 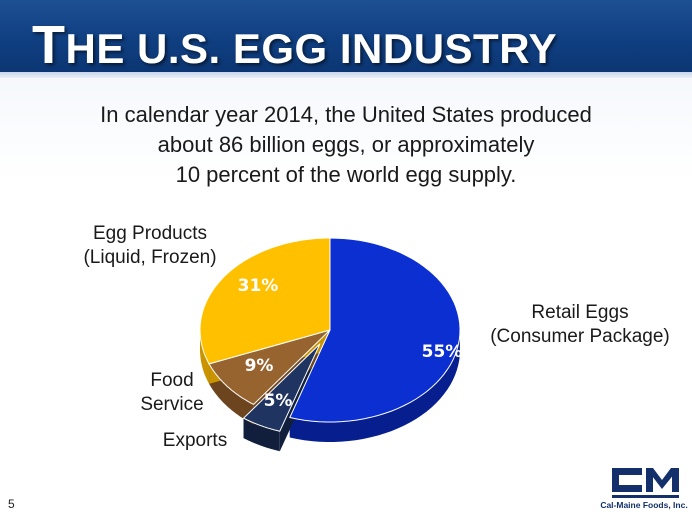 I want to click on cal-maine-logo-icon, so click(x=645, y=483).